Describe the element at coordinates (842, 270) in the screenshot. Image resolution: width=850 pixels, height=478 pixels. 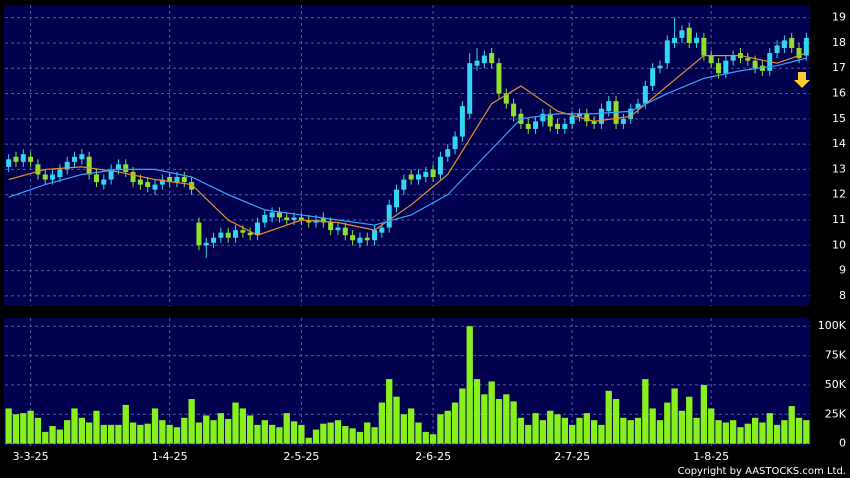
I see `y-tick-label: 9` at that location.